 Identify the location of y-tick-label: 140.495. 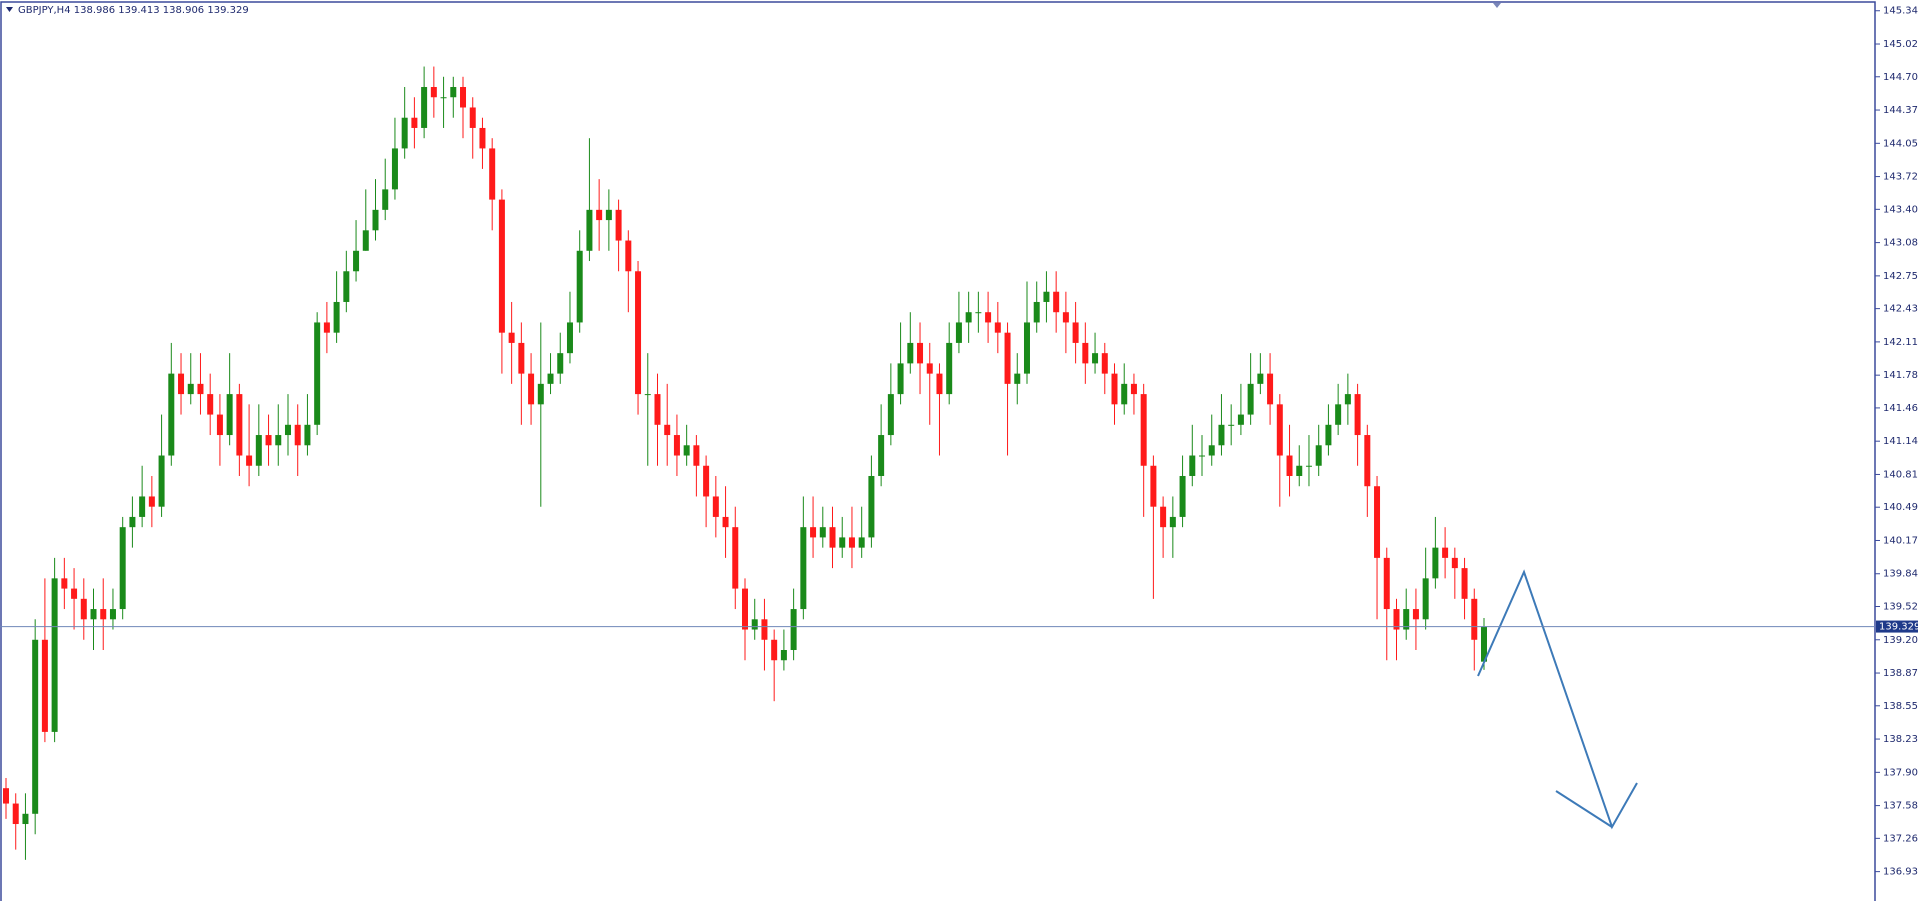
(1900, 507).